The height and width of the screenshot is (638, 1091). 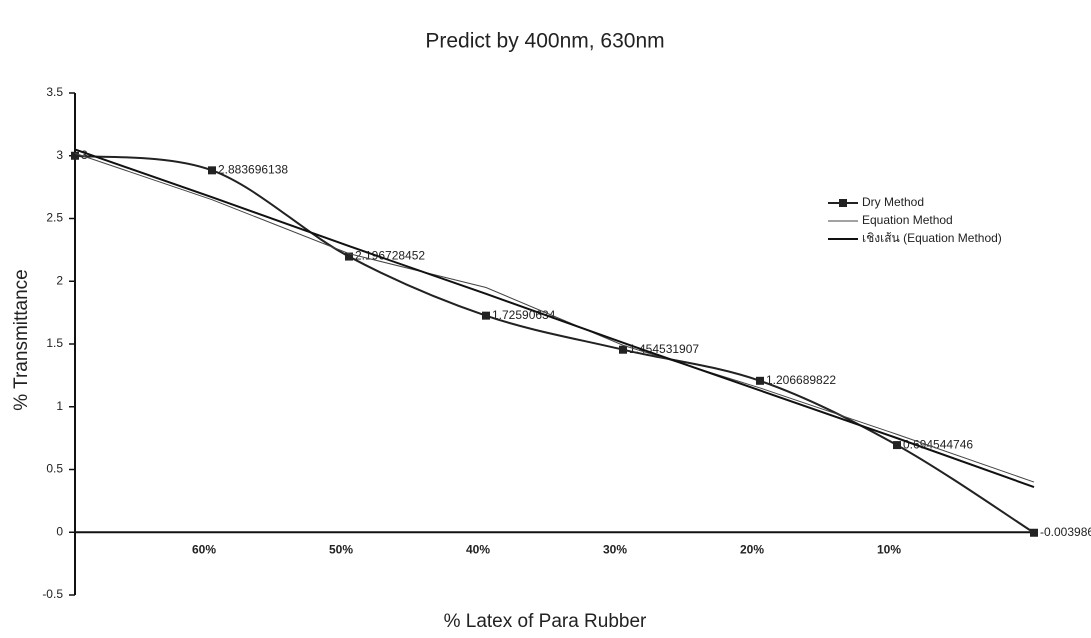 I want to click on y-tick-label: 0, so click(x=59, y=531).